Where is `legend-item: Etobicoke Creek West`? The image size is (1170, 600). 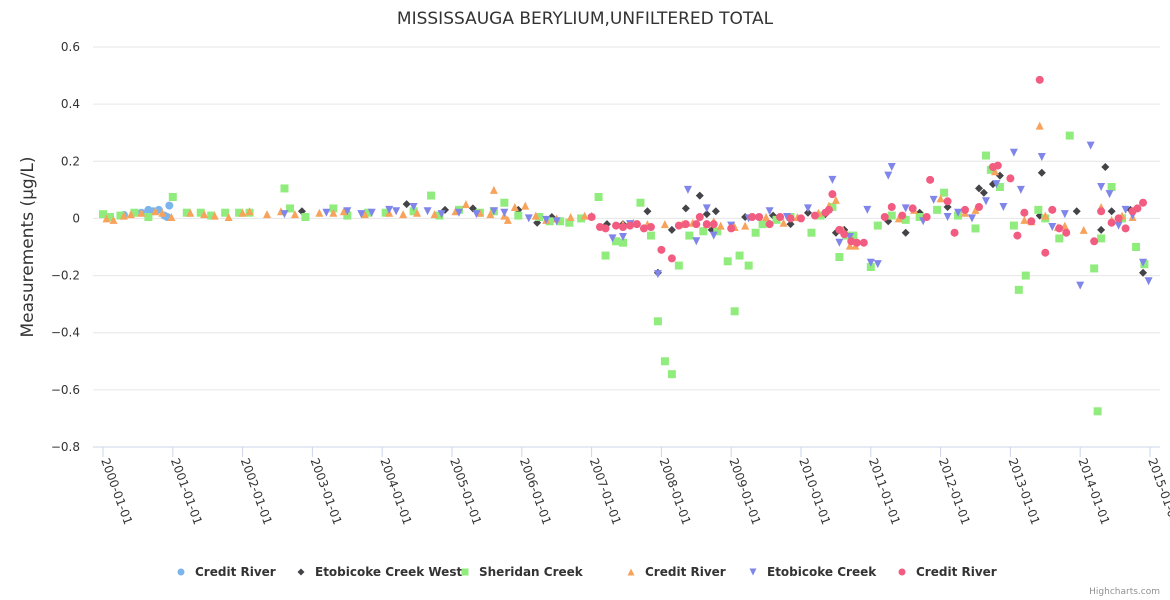
legend-item: Etobicoke Creek West is located at coordinates (380, 572).